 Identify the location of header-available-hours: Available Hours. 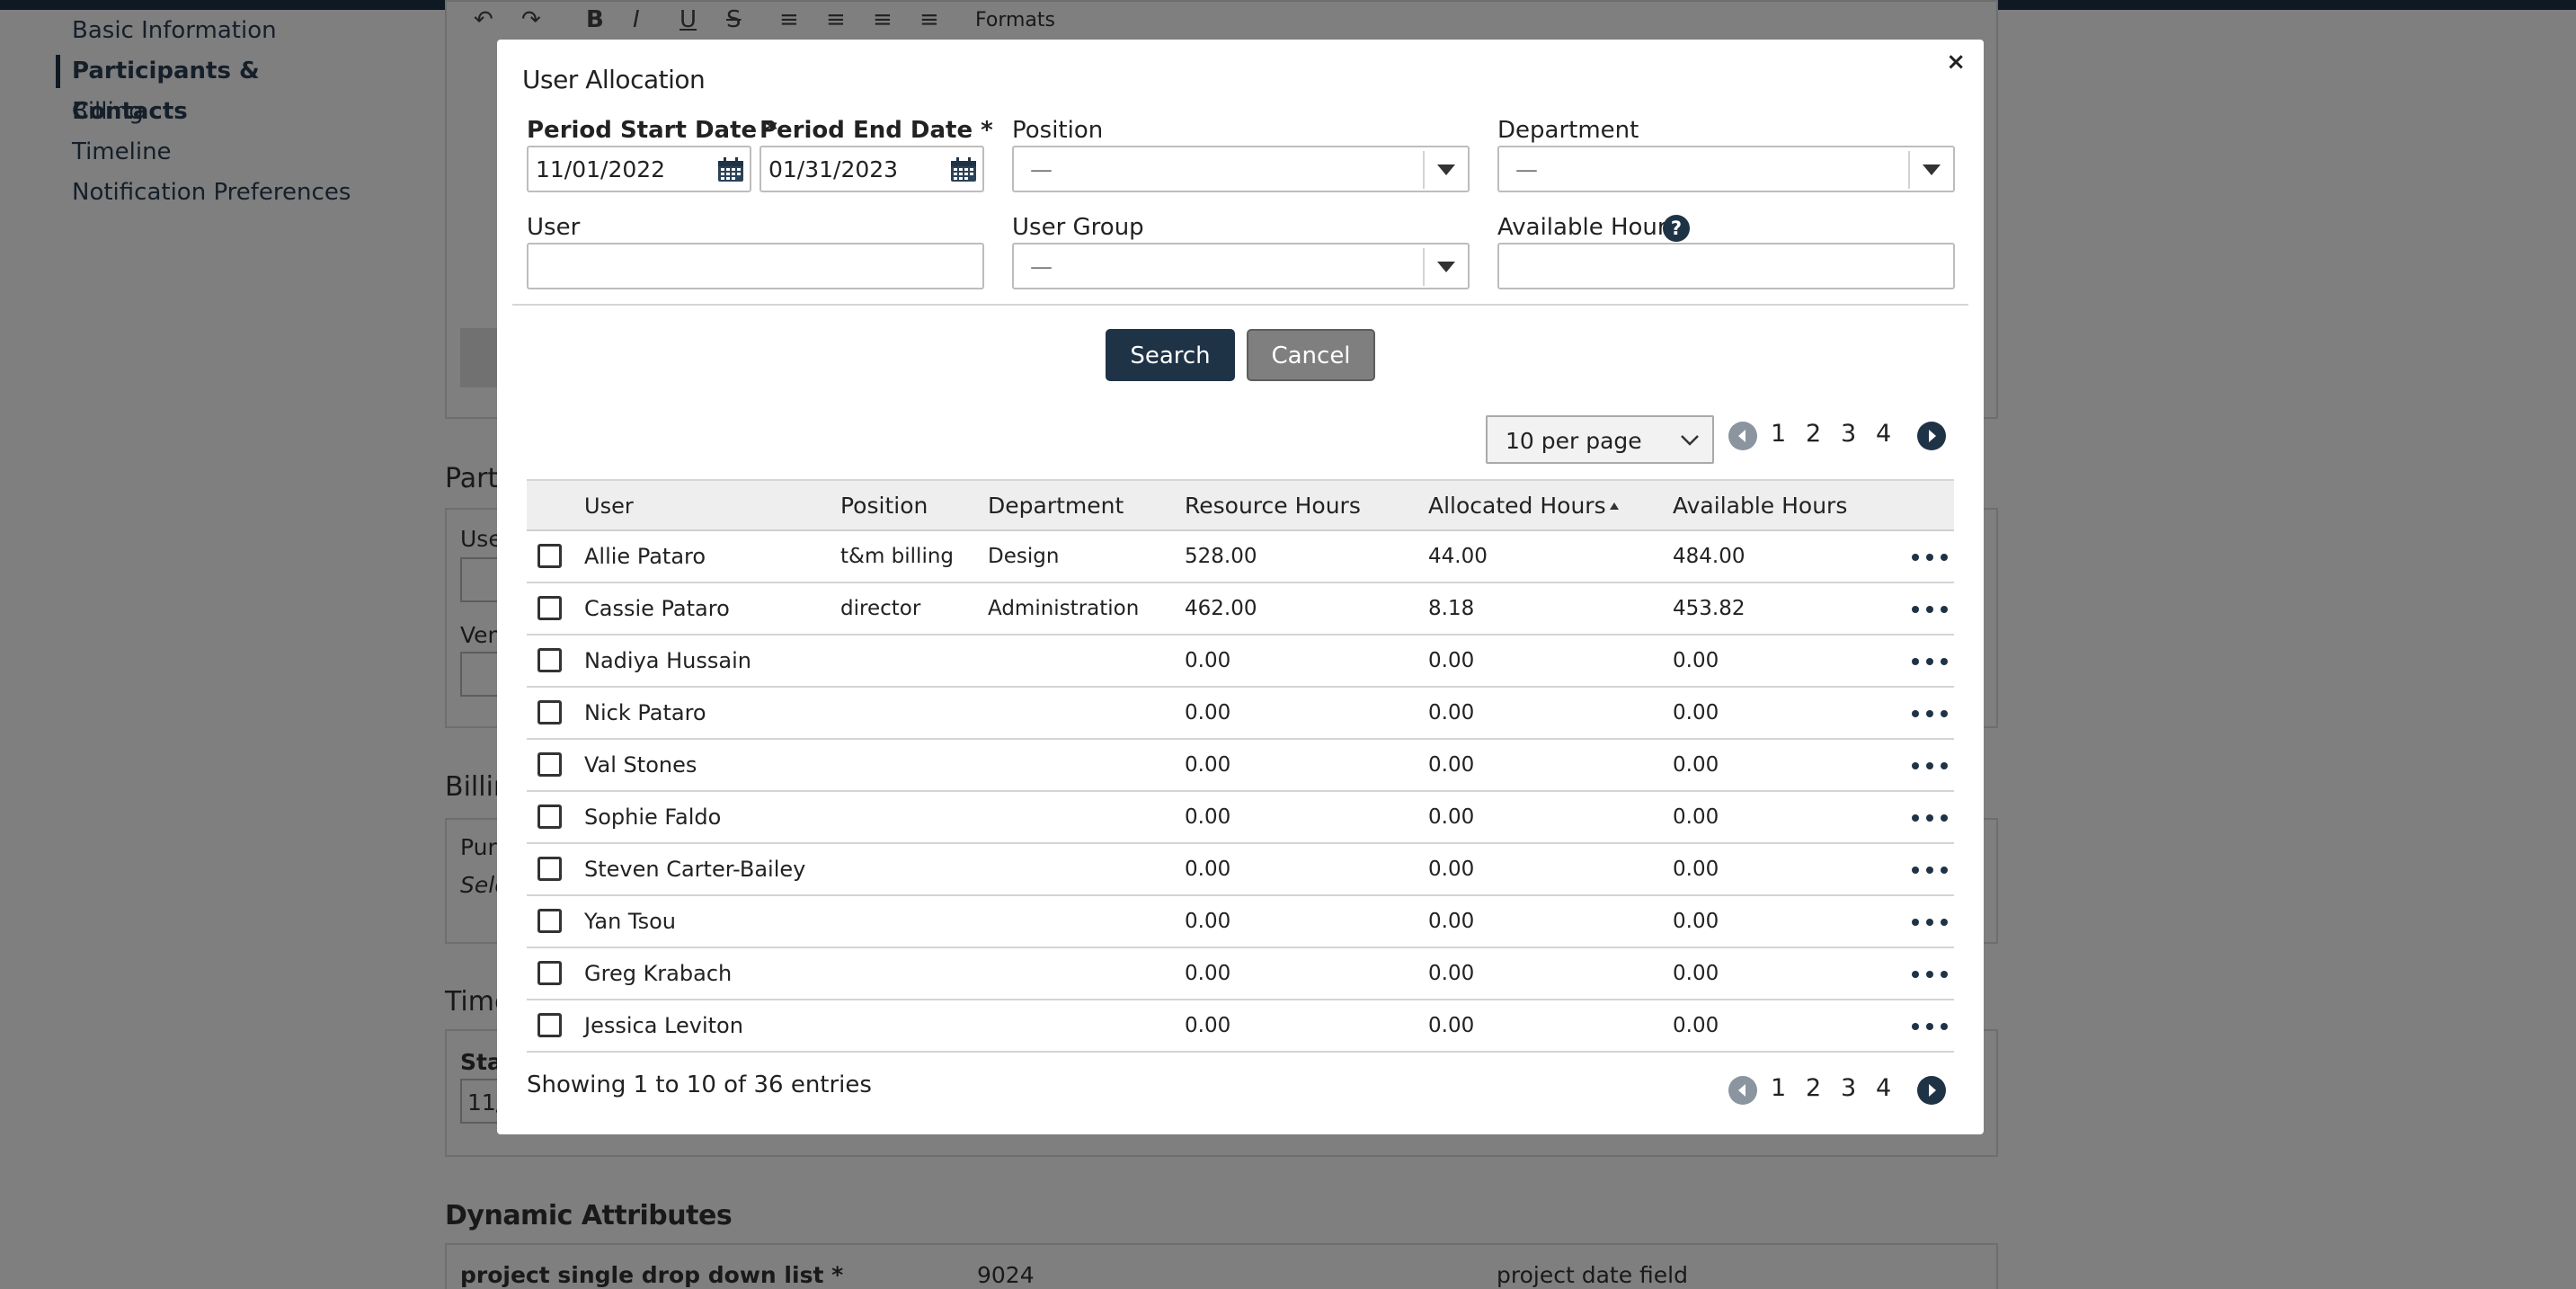
(1760, 506).